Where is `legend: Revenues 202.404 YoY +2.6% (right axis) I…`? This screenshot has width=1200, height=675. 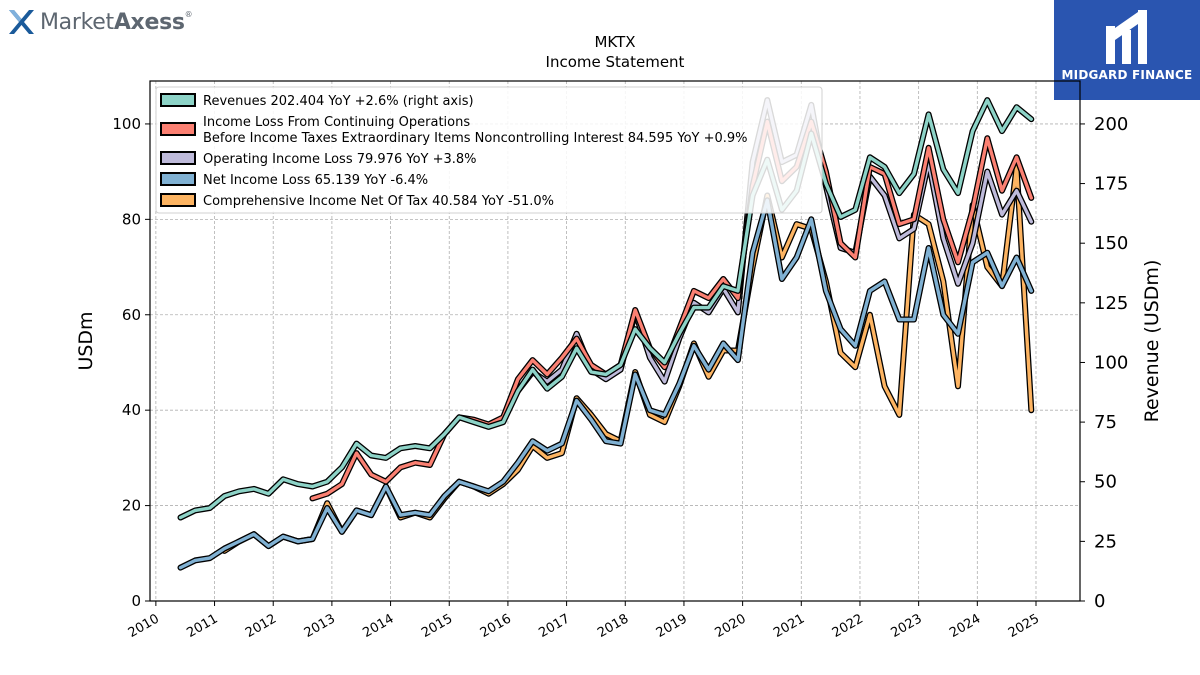
legend: Revenues 202.404 YoY +2.6% (right axis) I… is located at coordinates (489, 150).